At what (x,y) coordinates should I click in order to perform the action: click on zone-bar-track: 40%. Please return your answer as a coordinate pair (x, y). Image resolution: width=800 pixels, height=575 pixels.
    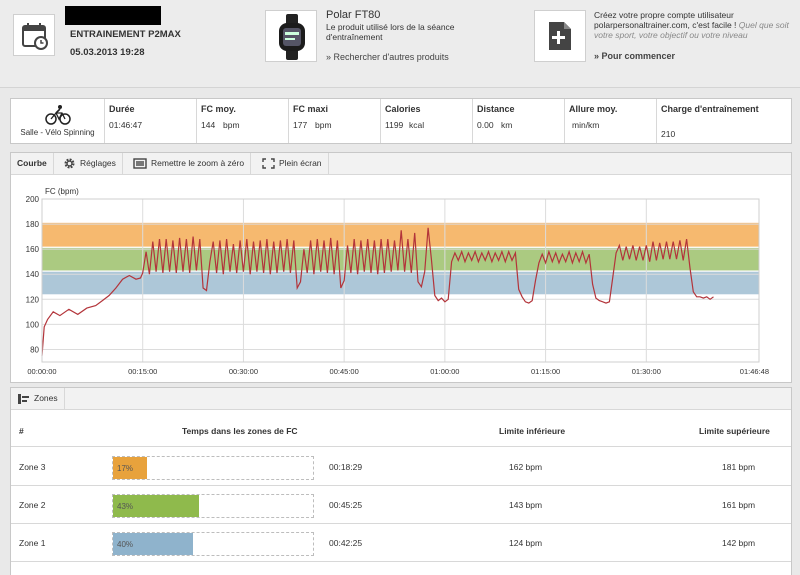
    Looking at the image, I should click on (213, 544).